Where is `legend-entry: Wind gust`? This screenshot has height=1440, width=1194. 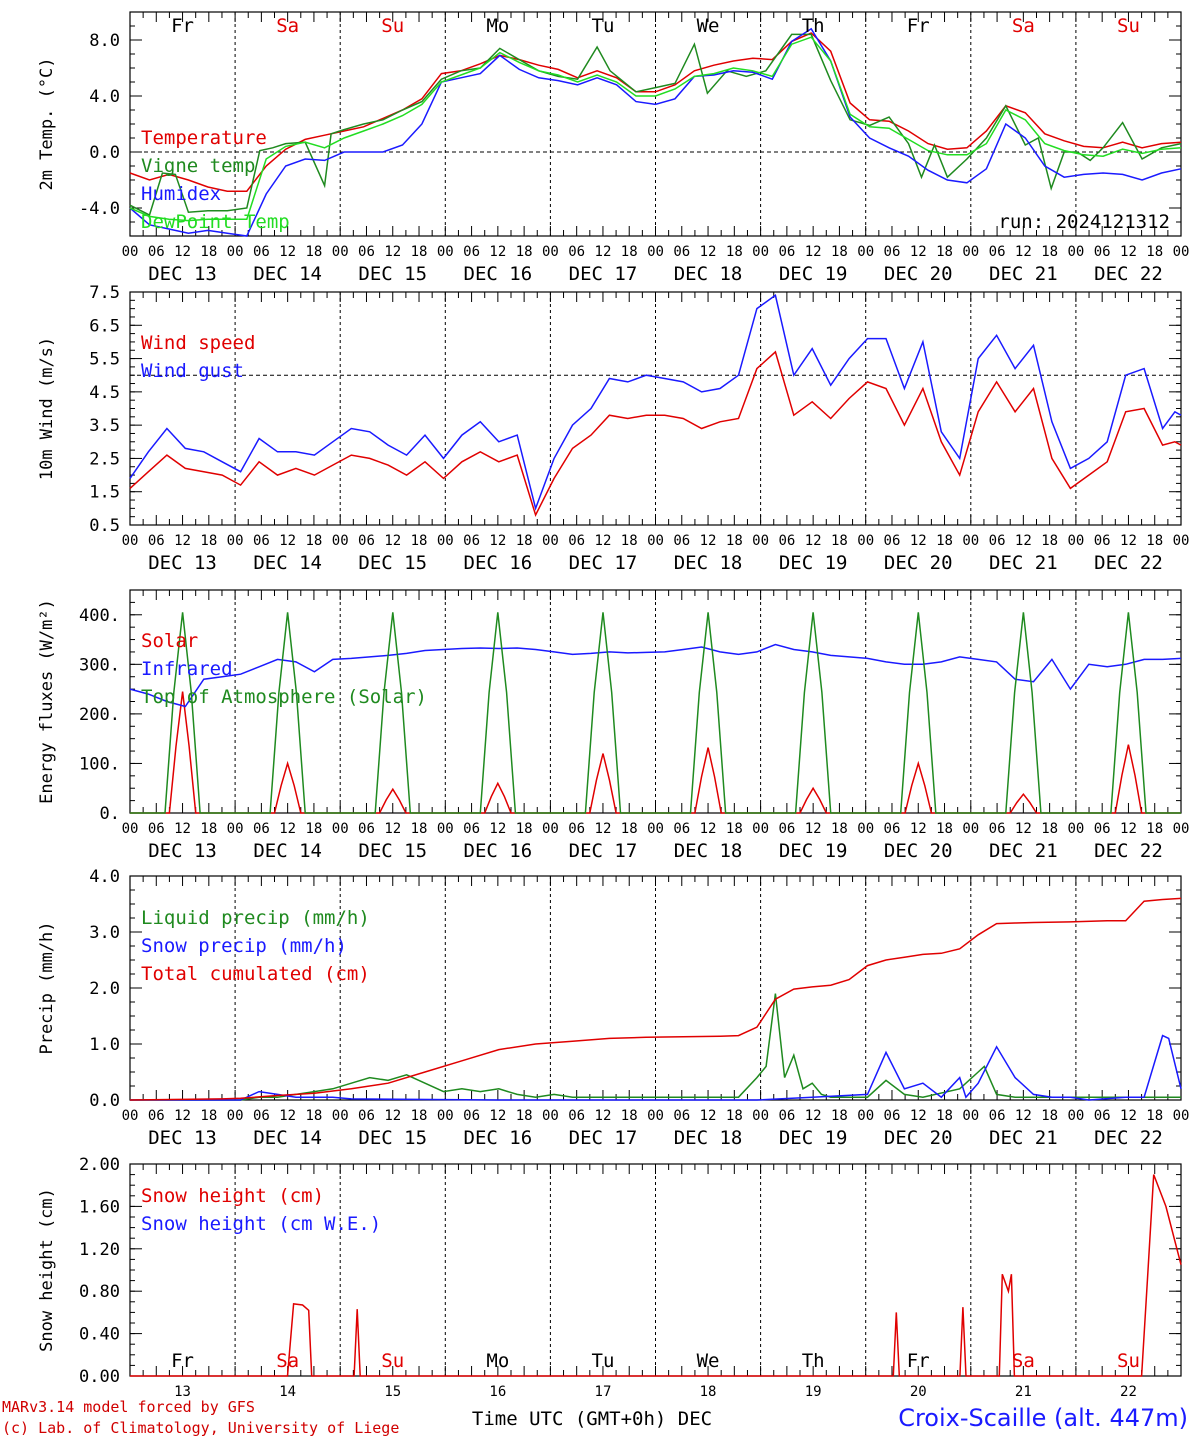 legend-entry: Wind gust is located at coordinates (192, 371).